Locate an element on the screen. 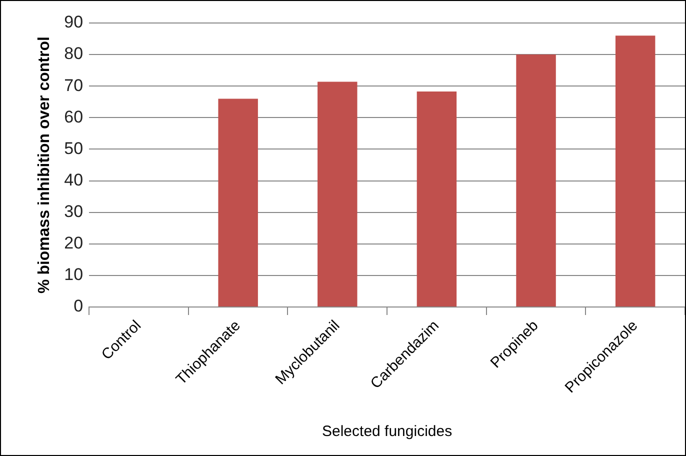 Image resolution: width=686 pixels, height=456 pixels. y-tick-label: 10 is located at coordinates (74, 274).